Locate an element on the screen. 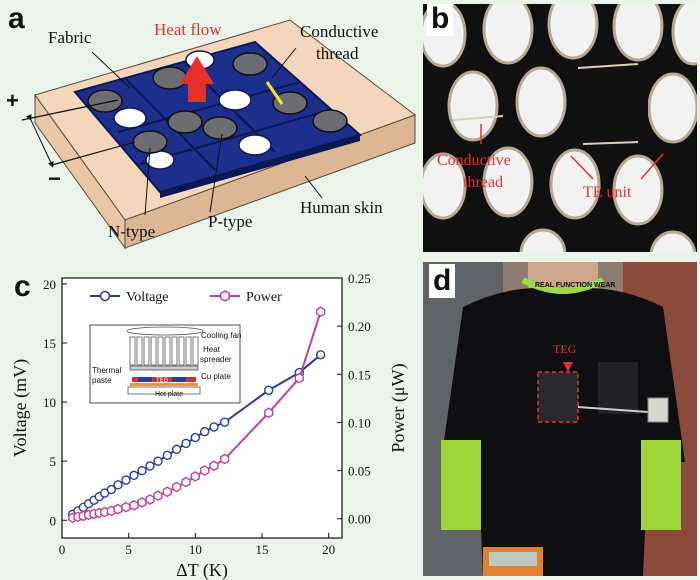  panel-c-letter: c is located at coordinates (22, 286).